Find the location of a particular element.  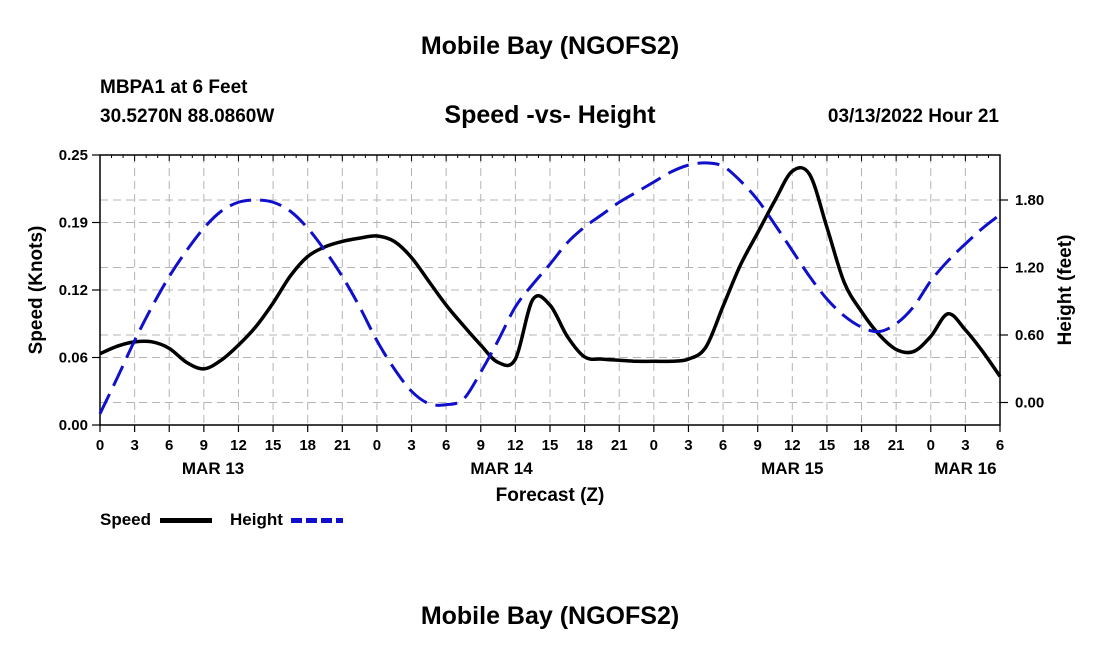

y-tick-label: 0.19 is located at coordinates (73, 223).